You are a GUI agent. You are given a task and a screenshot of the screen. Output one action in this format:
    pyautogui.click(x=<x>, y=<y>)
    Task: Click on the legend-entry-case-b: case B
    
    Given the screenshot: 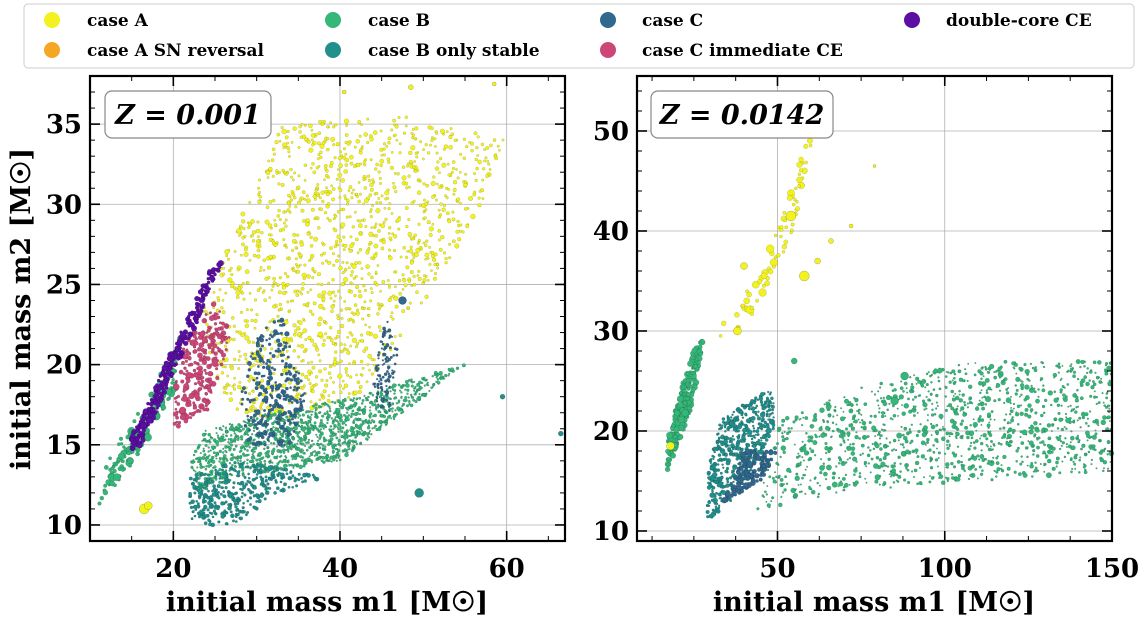 What is the action you would take?
    pyautogui.click(x=377, y=21)
    